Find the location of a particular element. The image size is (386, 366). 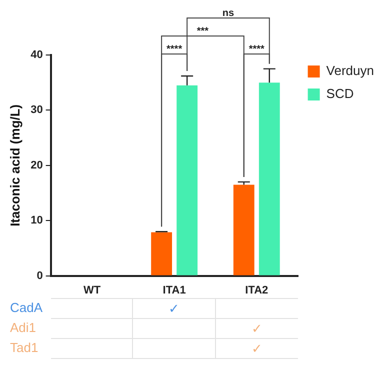

x-tick-label: ITA2 is located at coordinates (256, 290).